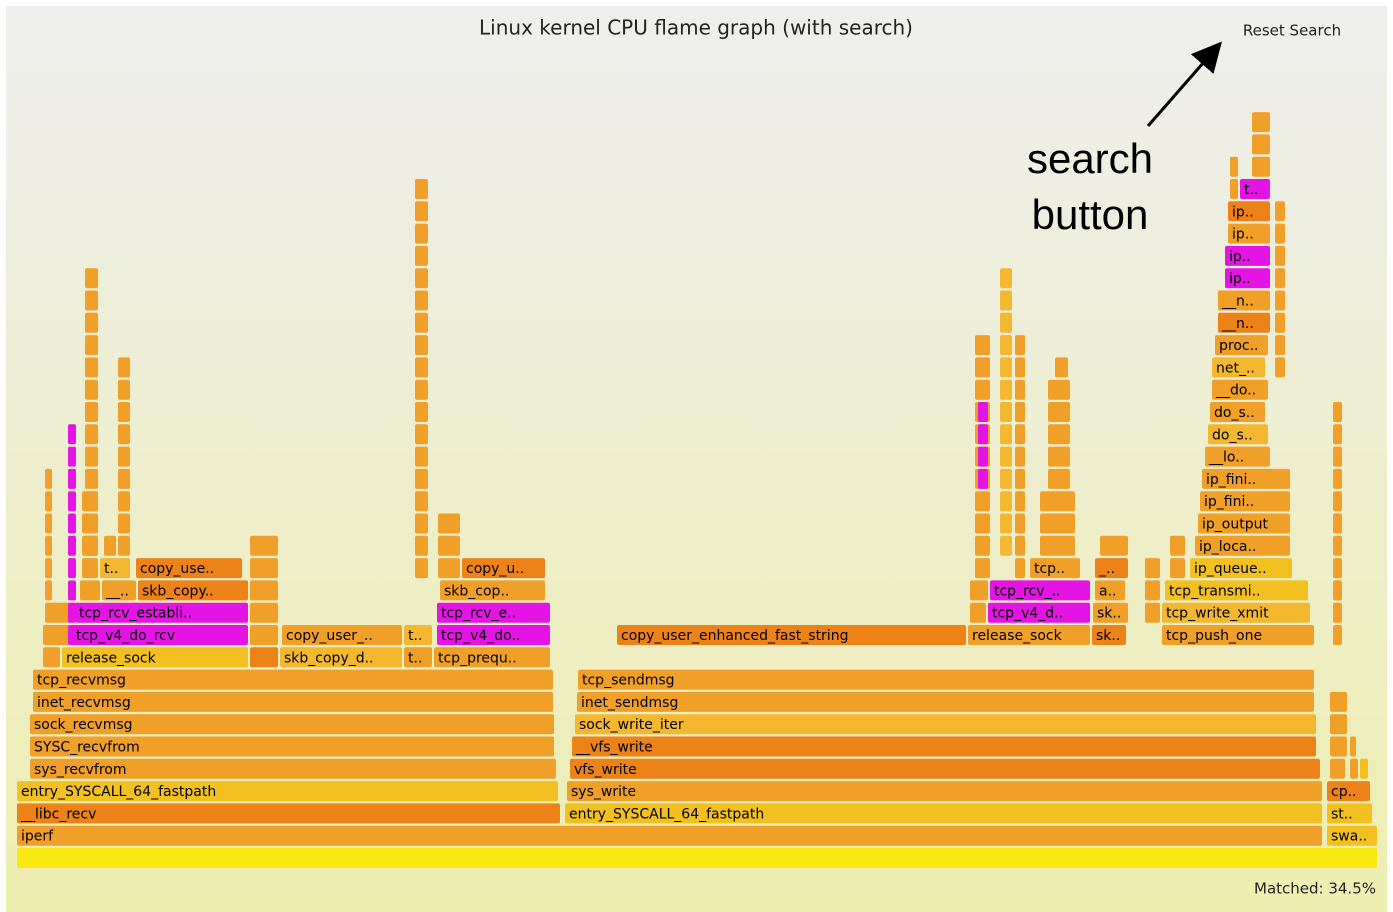  What do you see at coordinates (629, 703) in the screenshot?
I see `frame-label: inet_sendmsg` at bounding box center [629, 703].